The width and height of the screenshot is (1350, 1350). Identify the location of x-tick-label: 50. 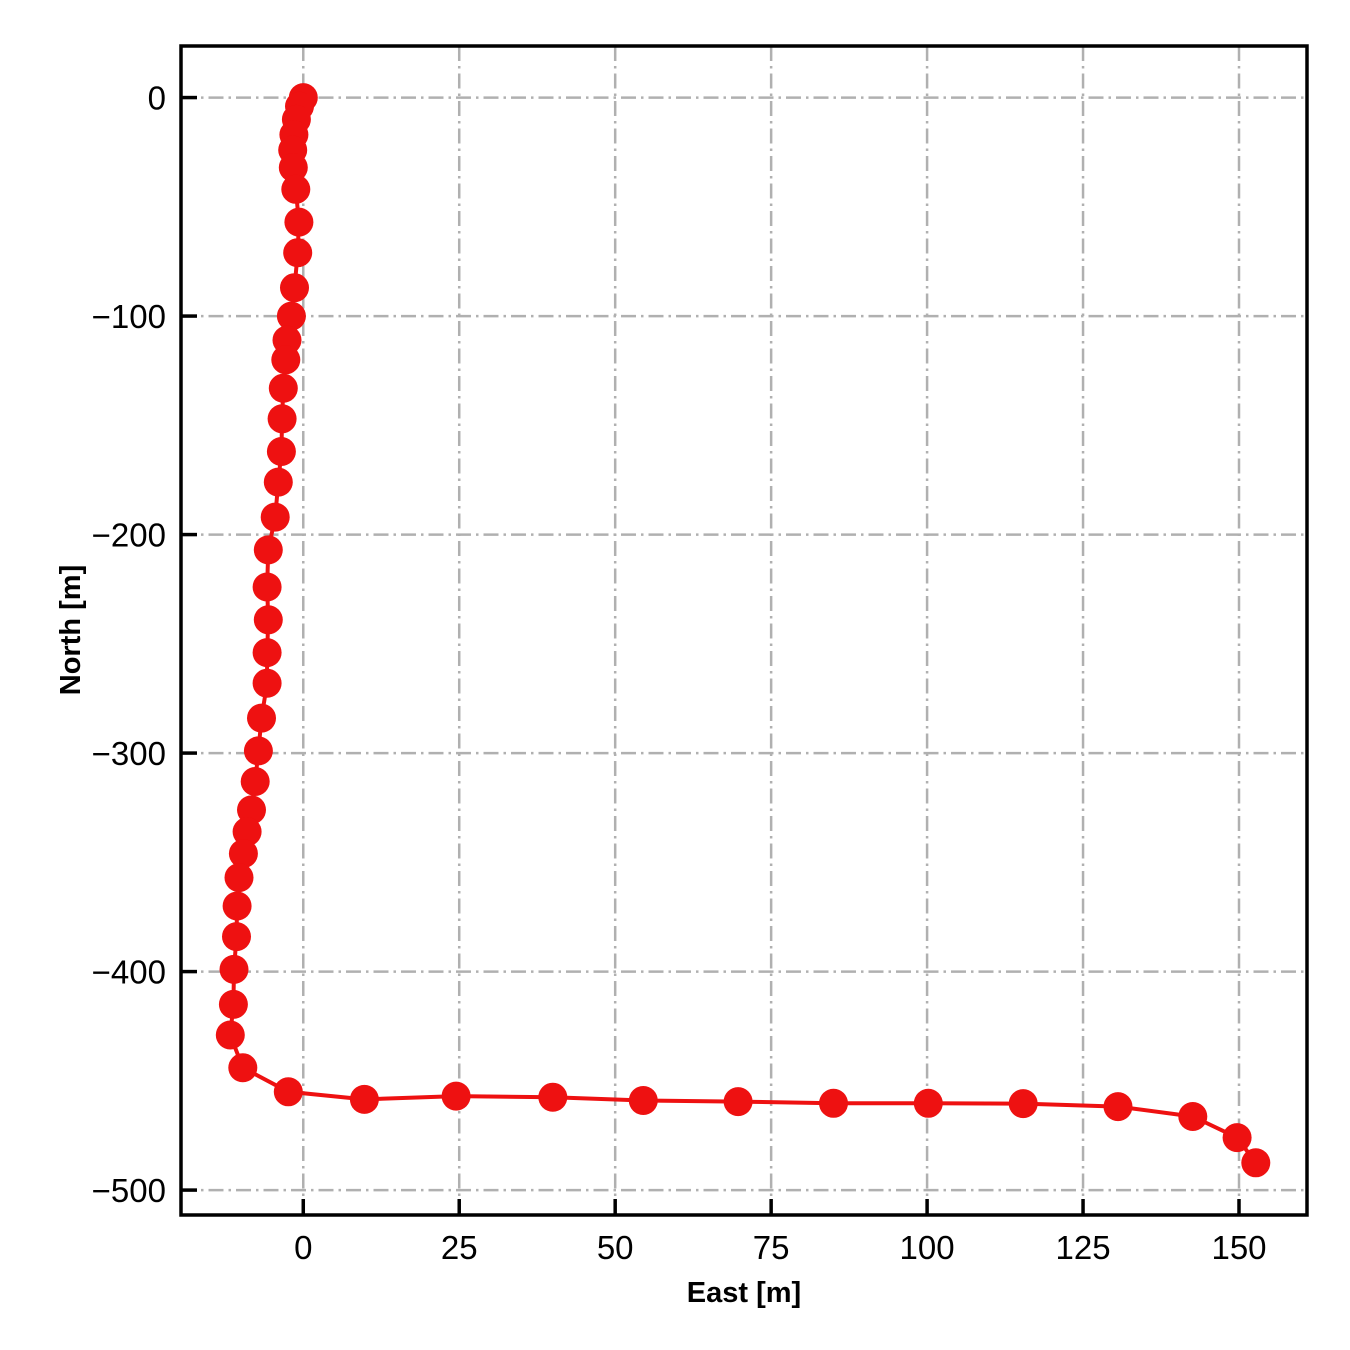
(615, 1247).